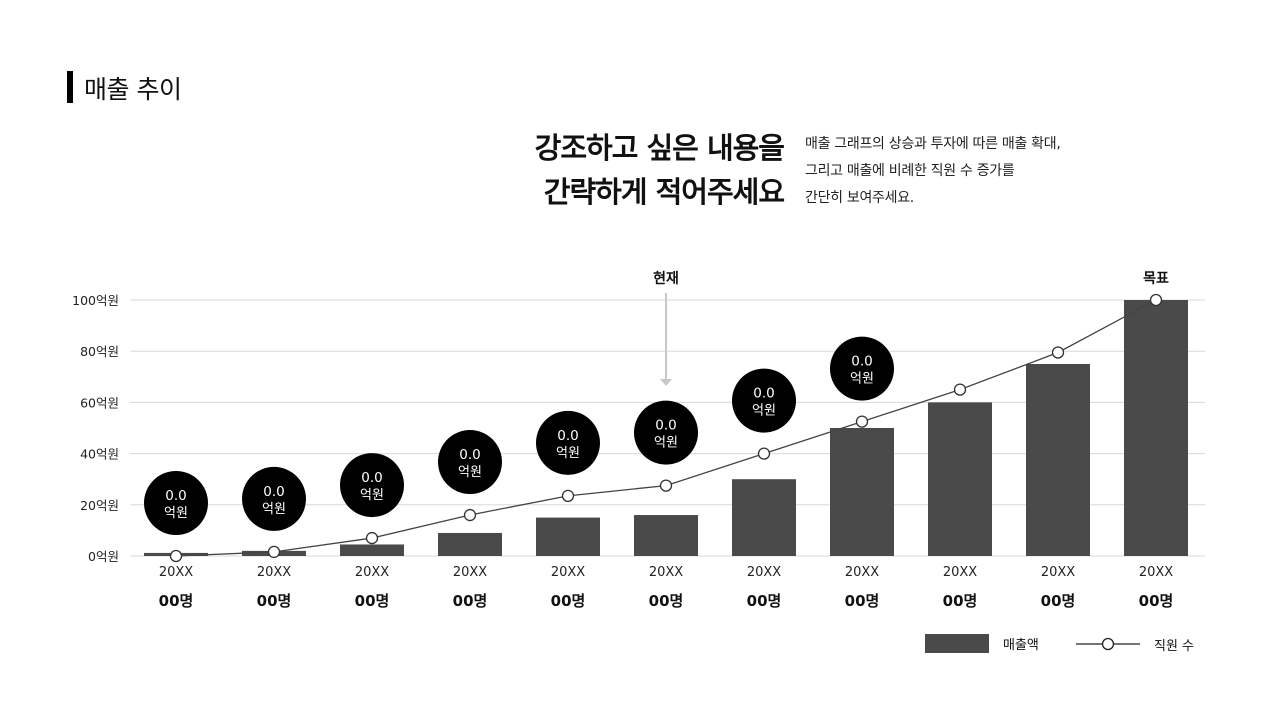 The width and height of the screenshot is (1280, 720). I want to click on legend-line-swatch, so click(1108, 644).